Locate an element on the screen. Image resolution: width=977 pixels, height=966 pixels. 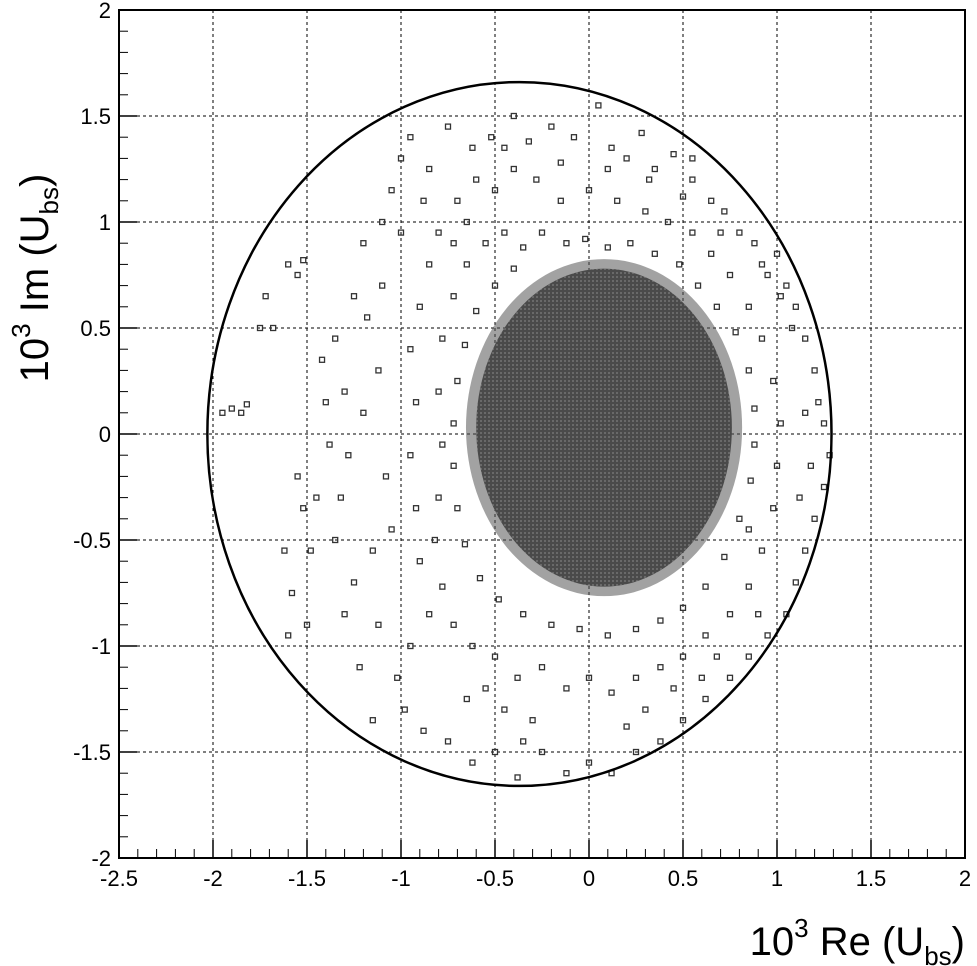
y-tick-label: 0 is located at coordinates (105, 434).